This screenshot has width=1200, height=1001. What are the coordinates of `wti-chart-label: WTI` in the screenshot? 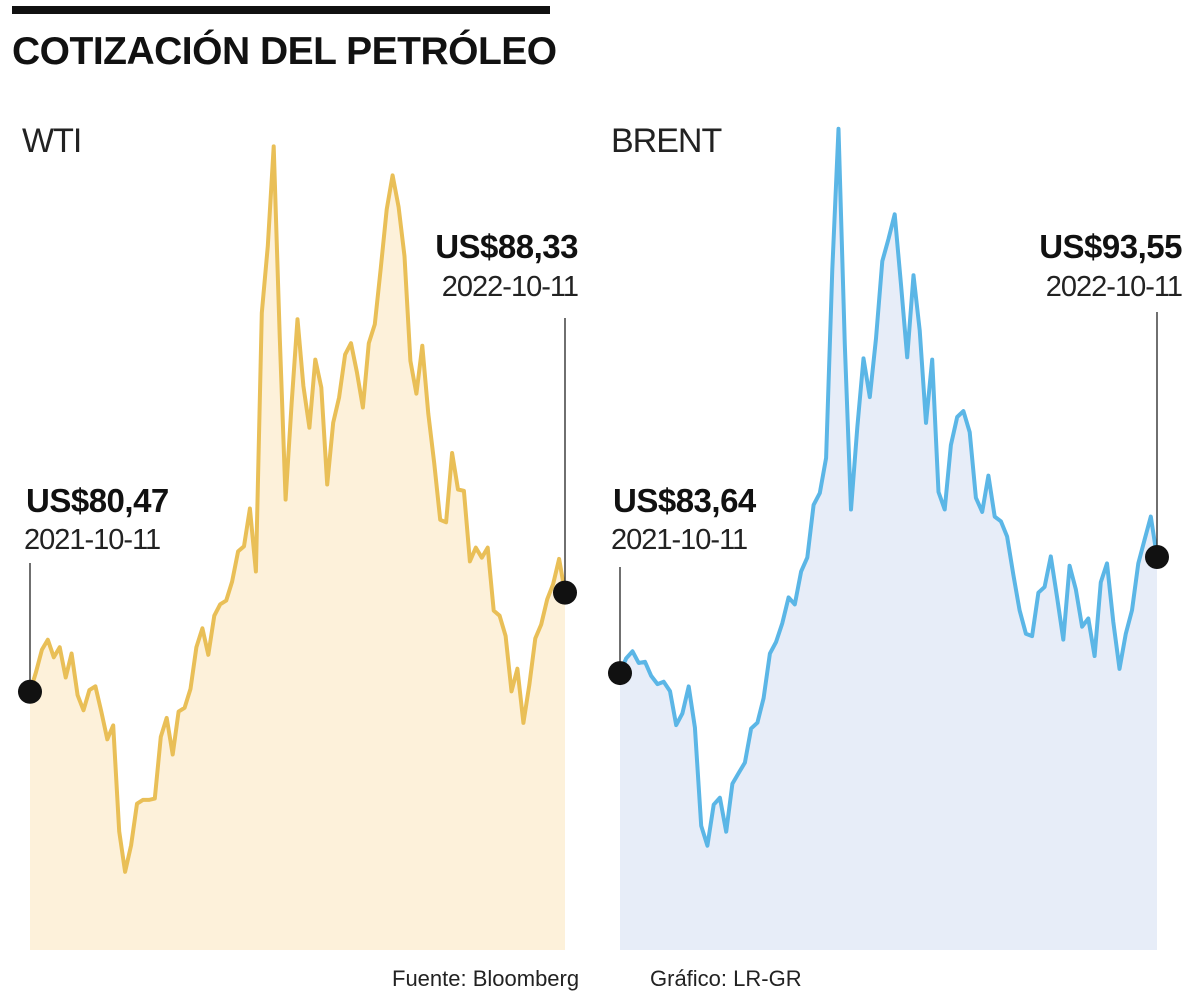 It's located at (52, 141).